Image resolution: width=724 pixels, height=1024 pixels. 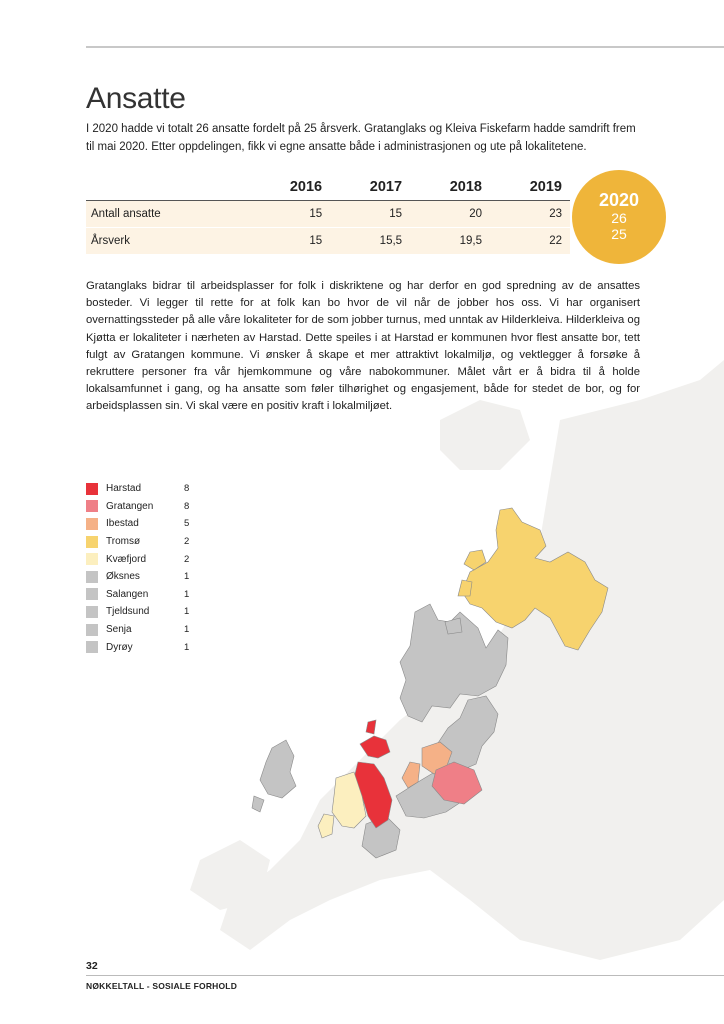 I want to click on legend-name: Kvæfjord, so click(x=126, y=559).